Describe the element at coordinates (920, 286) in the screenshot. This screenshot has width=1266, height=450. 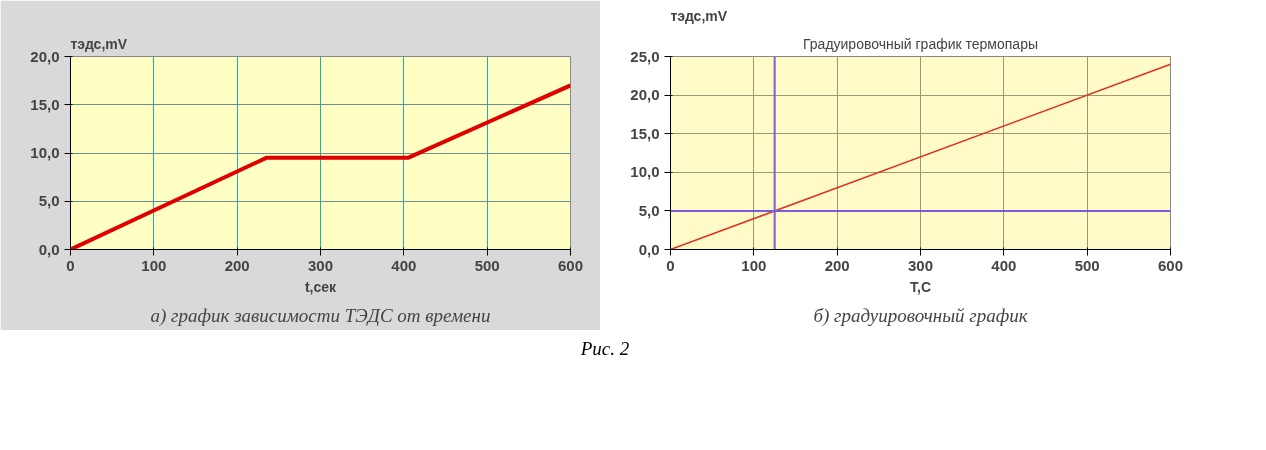
I see `x-axis-title: T,C` at that location.